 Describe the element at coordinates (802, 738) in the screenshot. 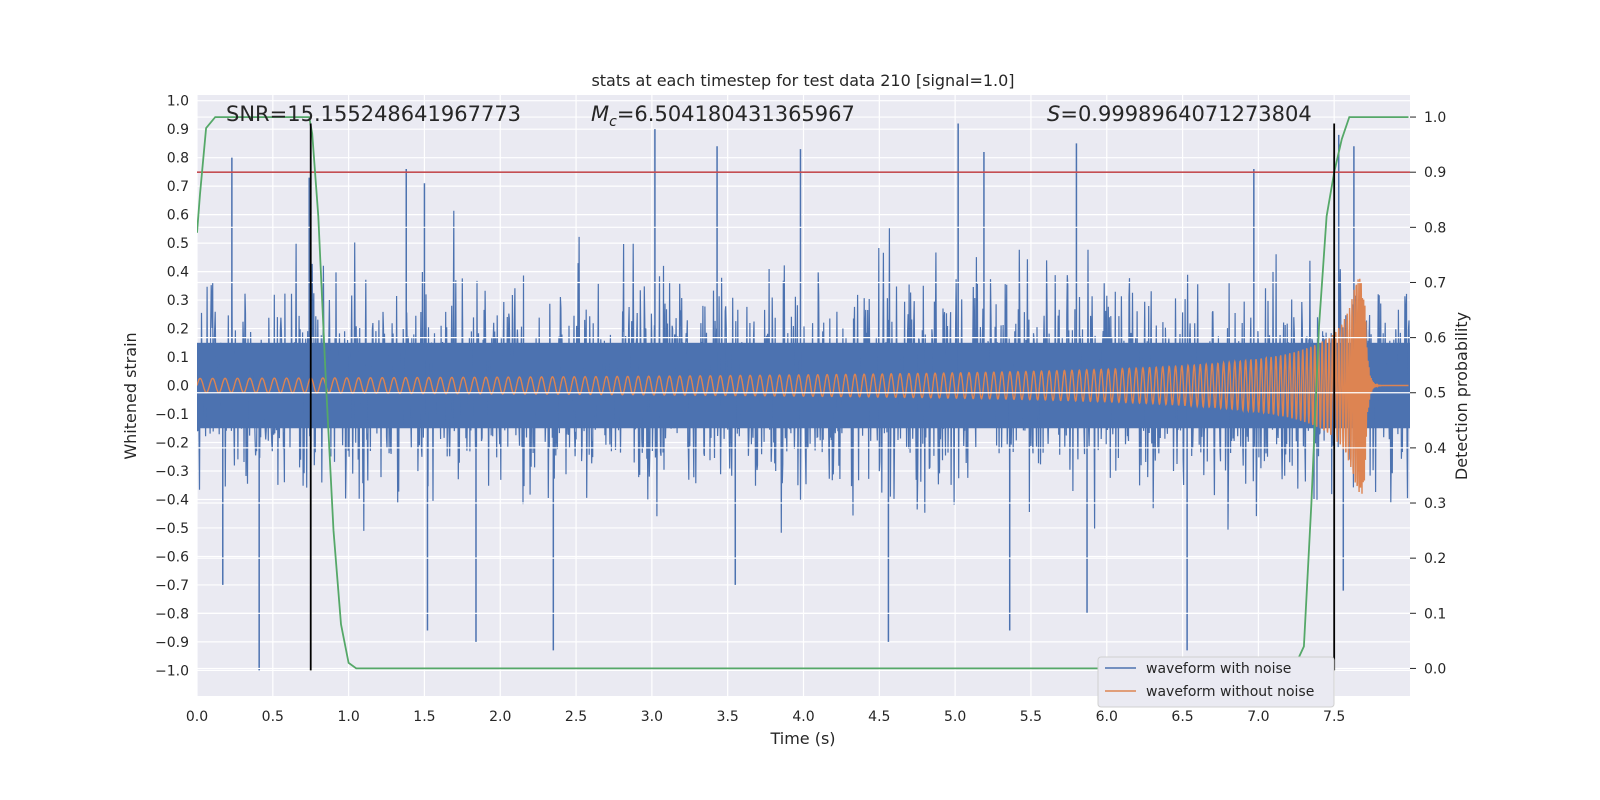

I see `x-axis-label: Time (s)` at that location.